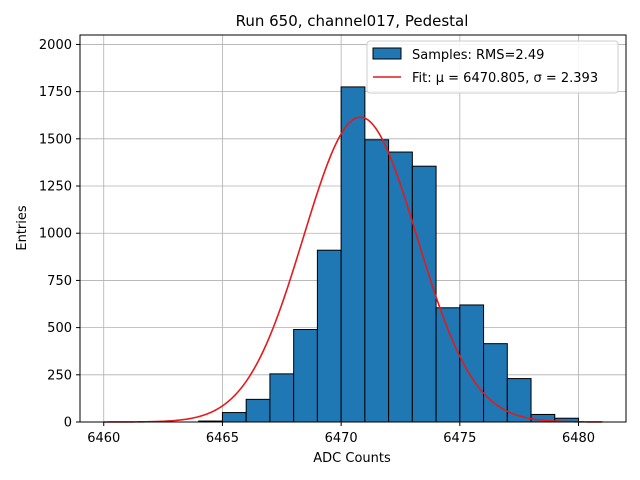 Image resolution: width=640 pixels, height=480 pixels. What do you see at coordinates (505, 78) in the screenshot?
I see `legend-fit-label: Fit: μ = 6470.805, σ = 2.393` at bounding box center [505, 78].